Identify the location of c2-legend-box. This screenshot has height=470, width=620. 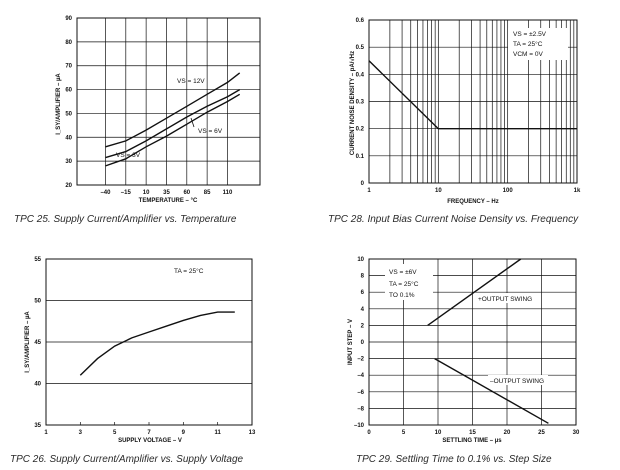
(538, 44).